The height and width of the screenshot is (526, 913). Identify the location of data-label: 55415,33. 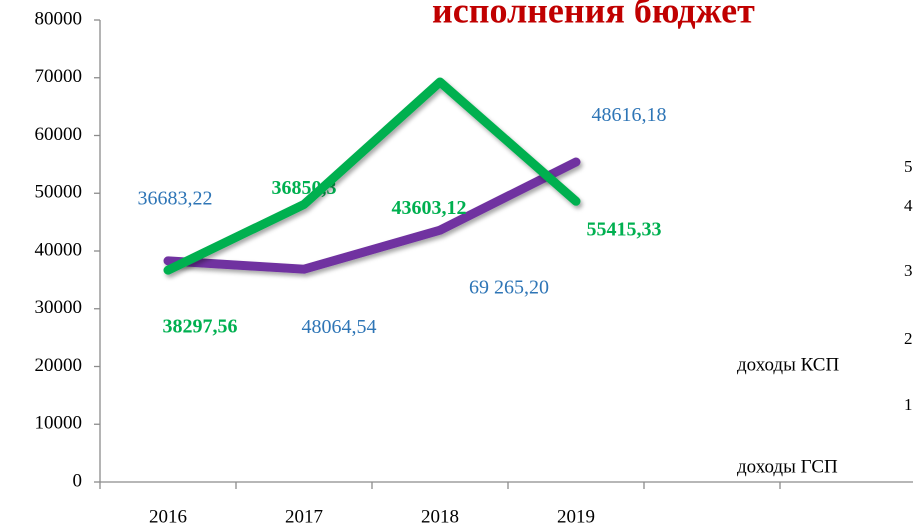
(624, 230).